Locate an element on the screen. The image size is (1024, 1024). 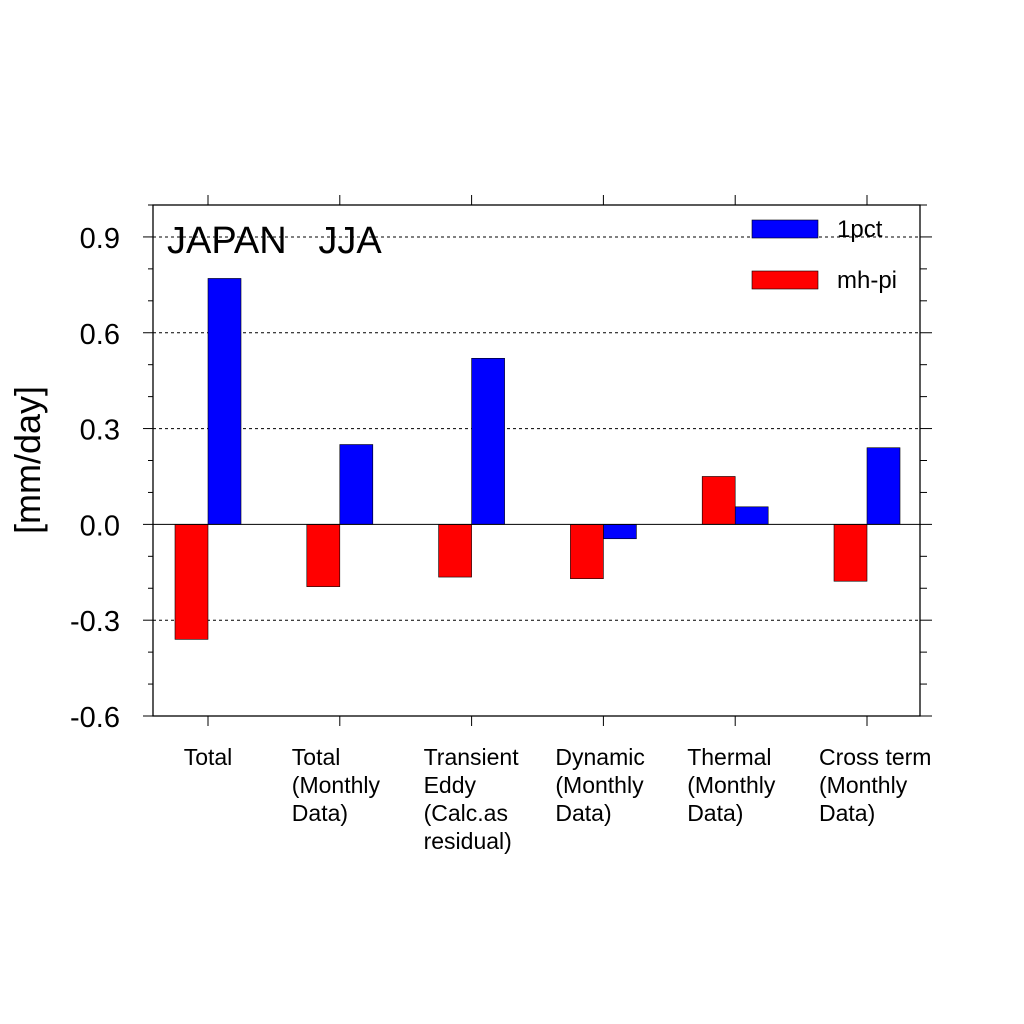
y-tick-label: -0.3 is located at coordinates (95, 622).